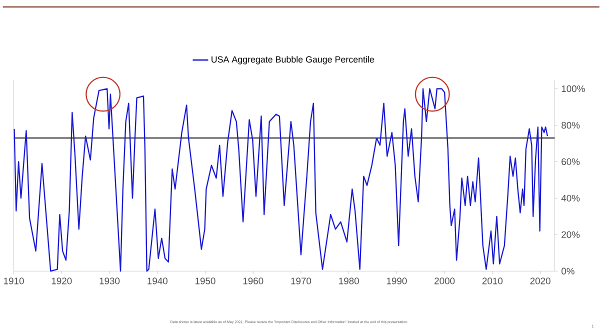  I want to click on x-tick-label: 1990, so click(396, 281).